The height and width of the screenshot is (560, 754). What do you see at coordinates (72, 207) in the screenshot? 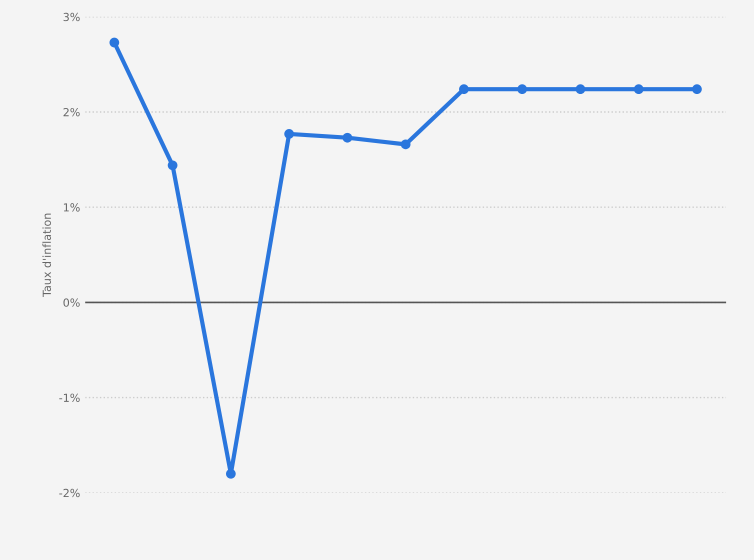
I see `y-tick-label: 1%` at bounding box center [72, 207].